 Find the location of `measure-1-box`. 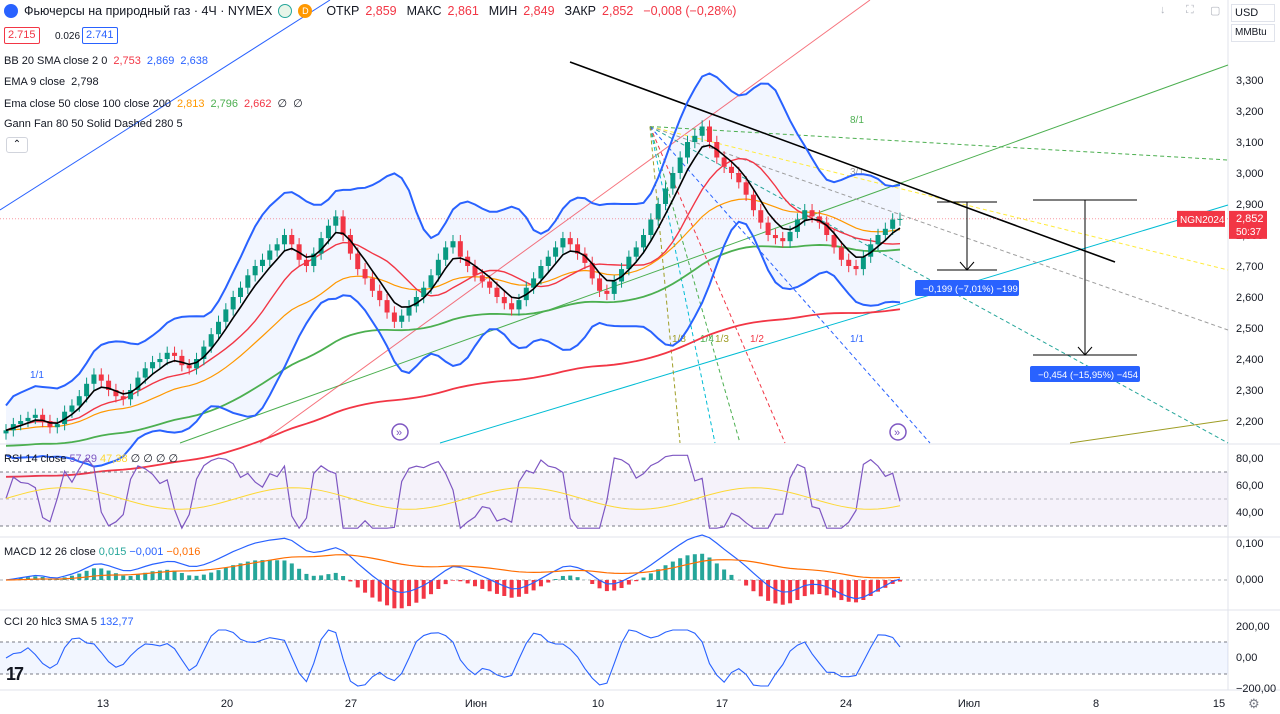

measure-1-box is located at coordinates (967, 288).